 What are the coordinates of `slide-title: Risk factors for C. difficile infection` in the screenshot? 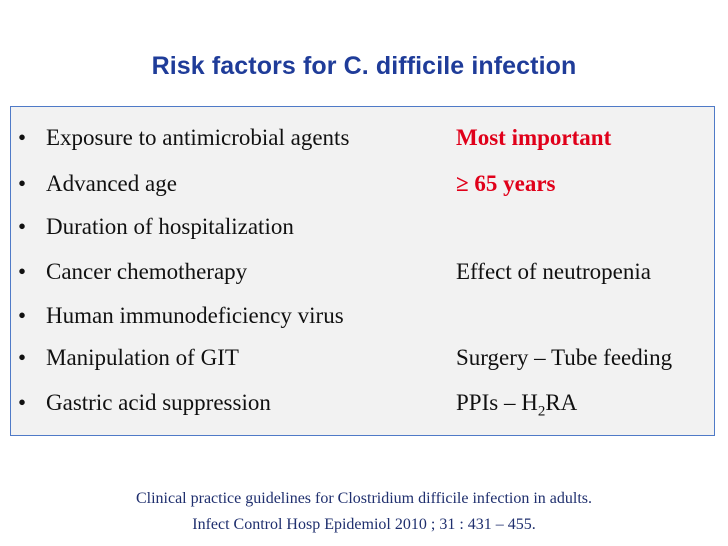 It's located at (364, 66).